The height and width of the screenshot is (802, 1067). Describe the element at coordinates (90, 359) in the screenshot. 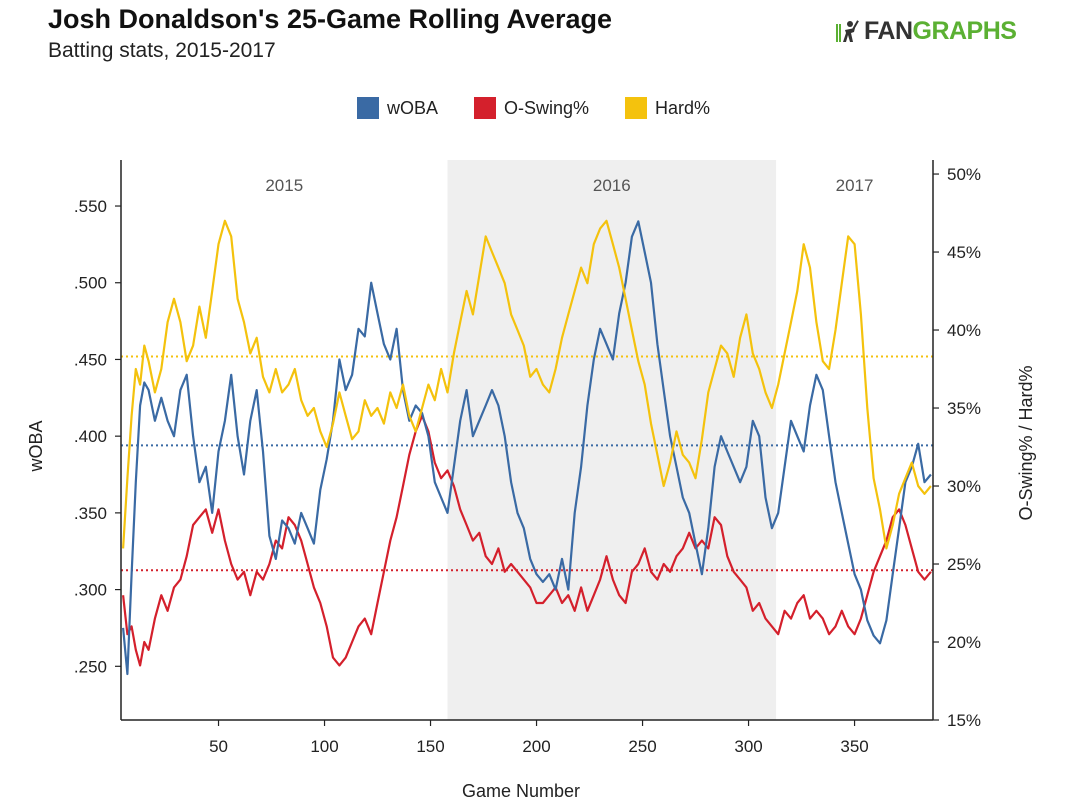

I see `y-left-tick-label: .450` at that location.